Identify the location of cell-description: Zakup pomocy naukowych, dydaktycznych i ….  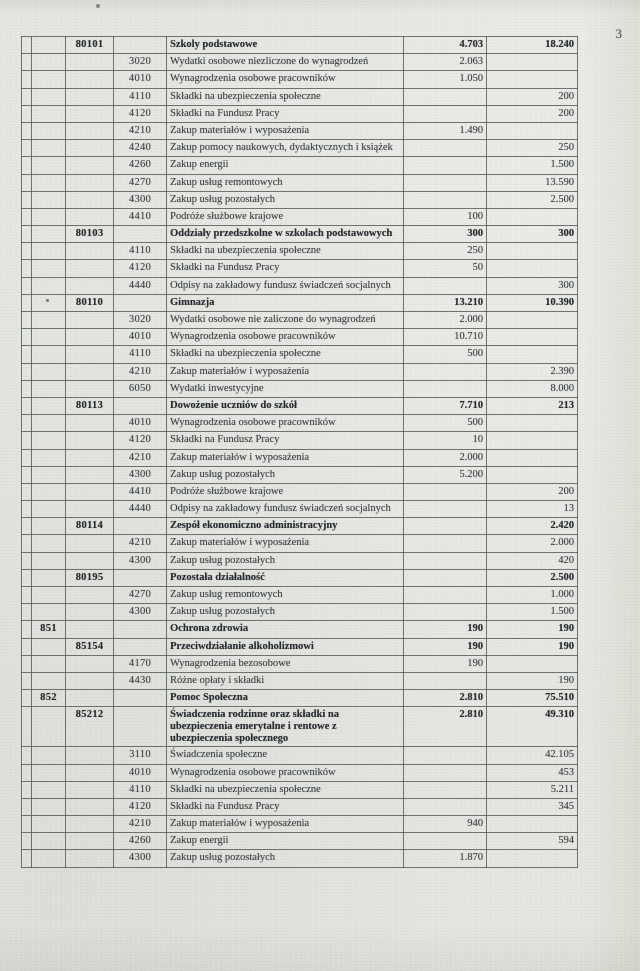
(285, 148).